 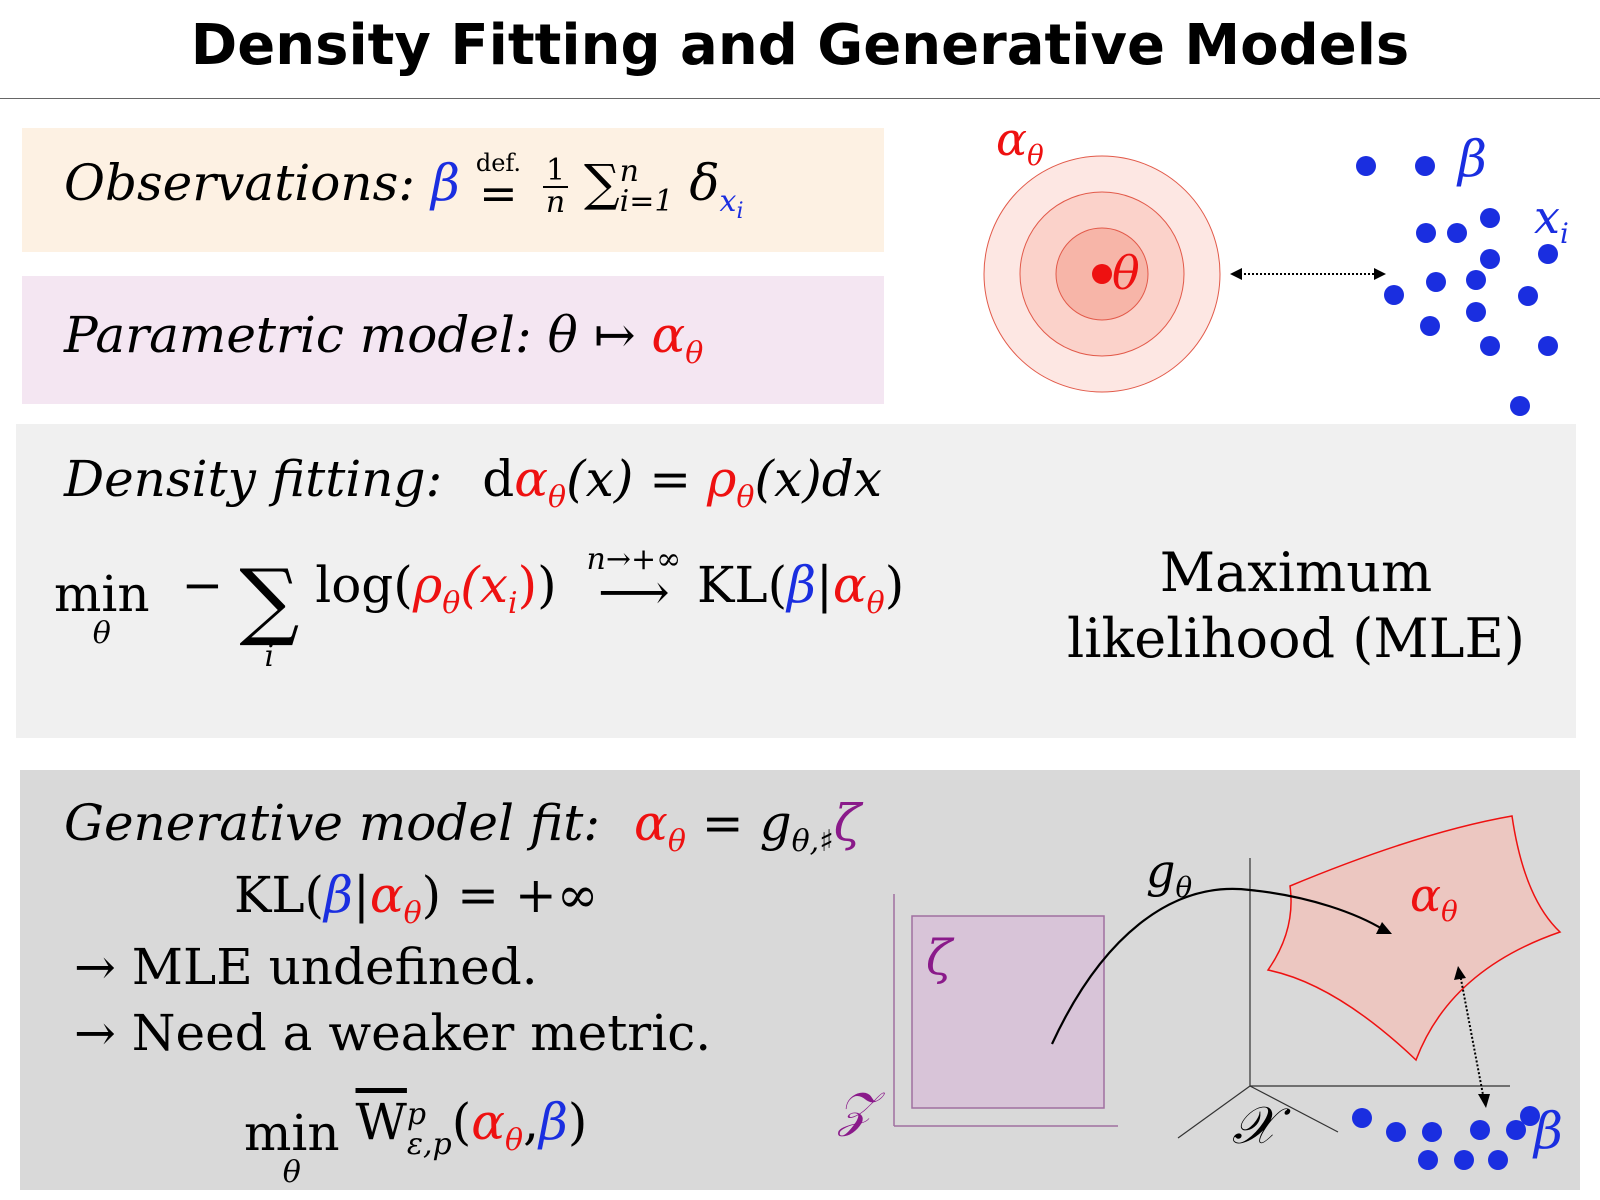 I want to click on theta-point-label: θ, so click(x=1126, y=273).